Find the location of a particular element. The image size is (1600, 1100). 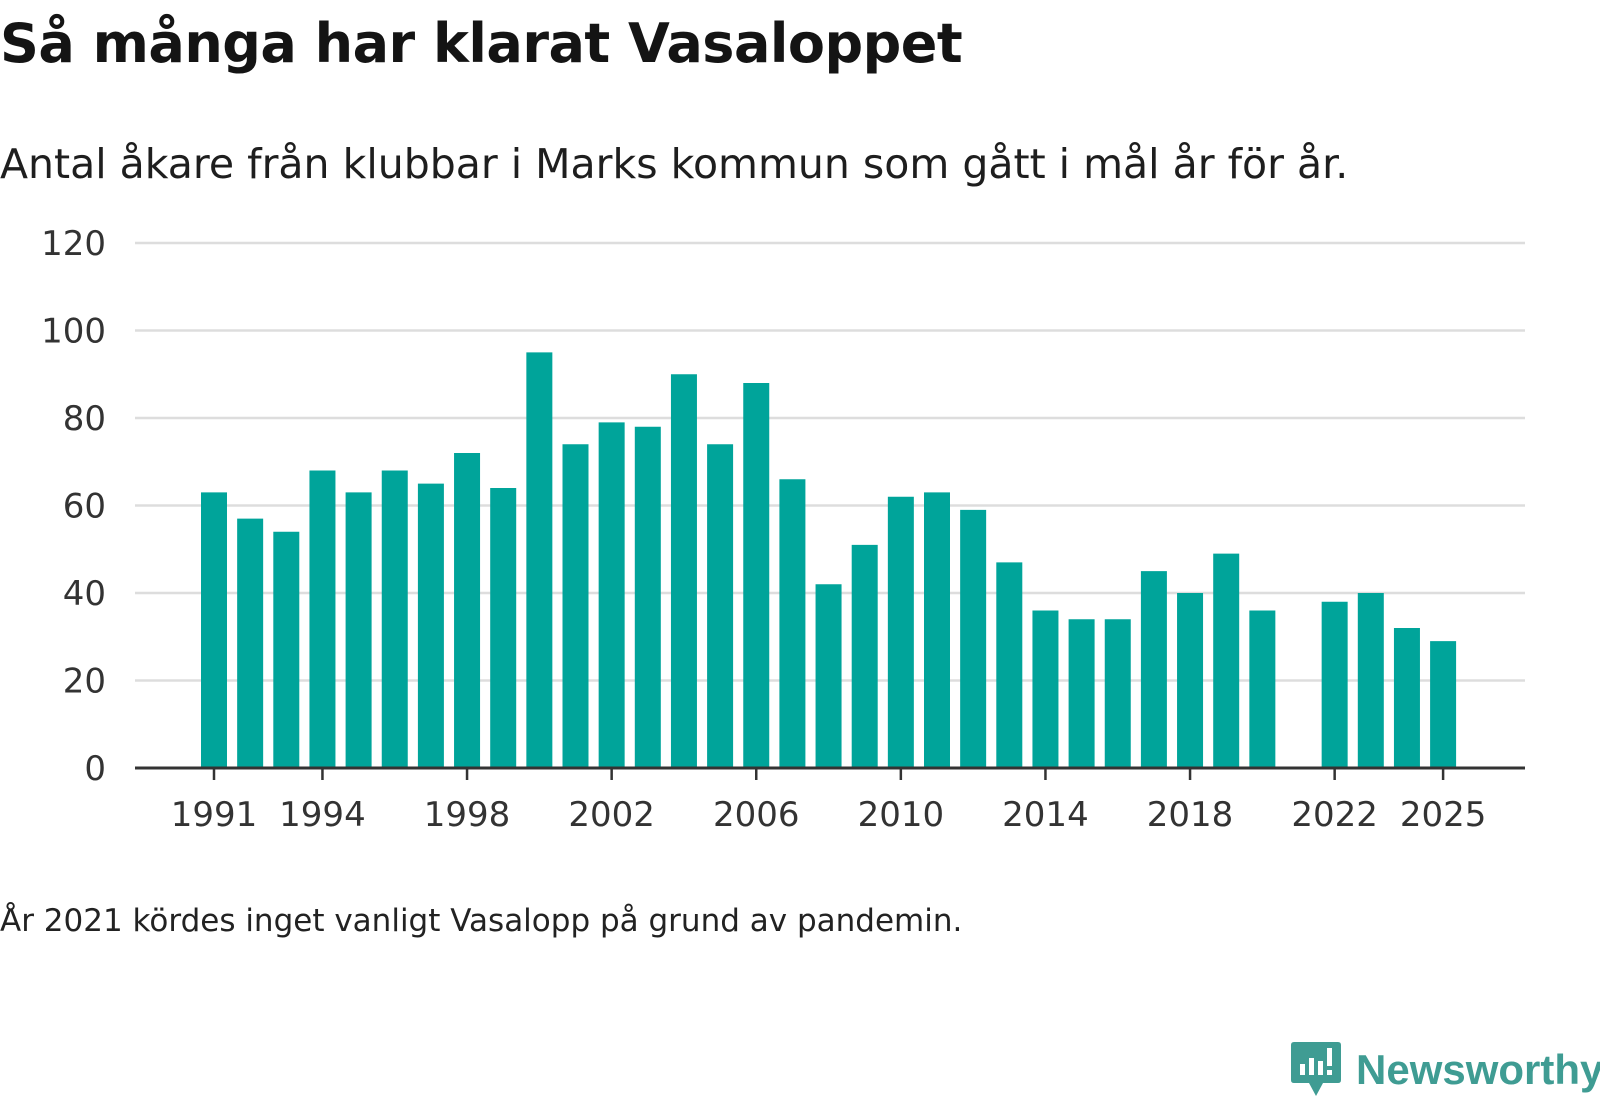

bar-2020 is located at coordinates (1262, 689).